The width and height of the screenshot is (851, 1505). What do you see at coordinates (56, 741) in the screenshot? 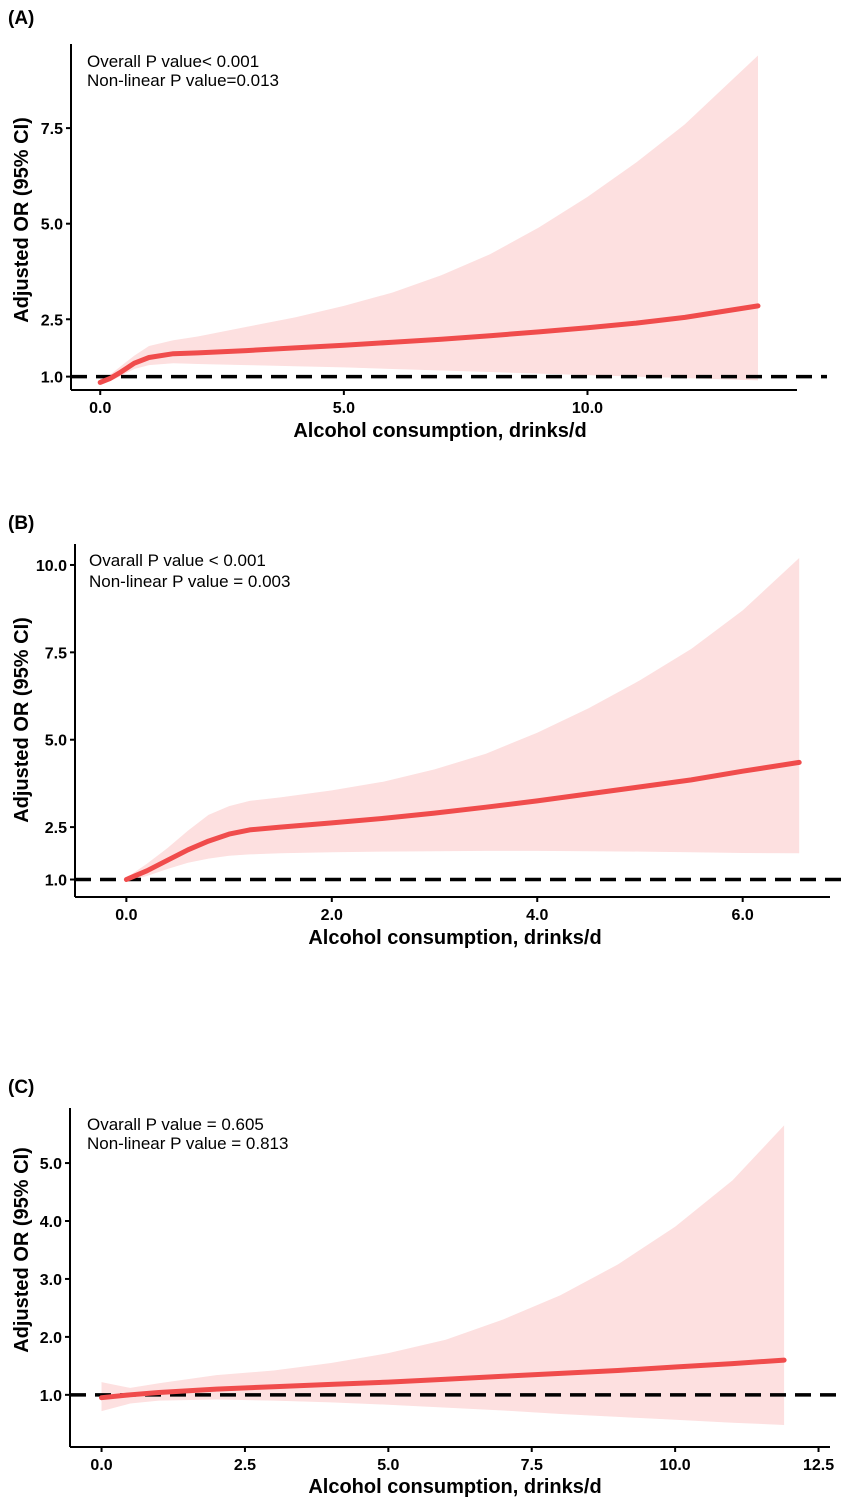
I see `y-tick-label-b: 5.0` at bounding box center [56, 741].